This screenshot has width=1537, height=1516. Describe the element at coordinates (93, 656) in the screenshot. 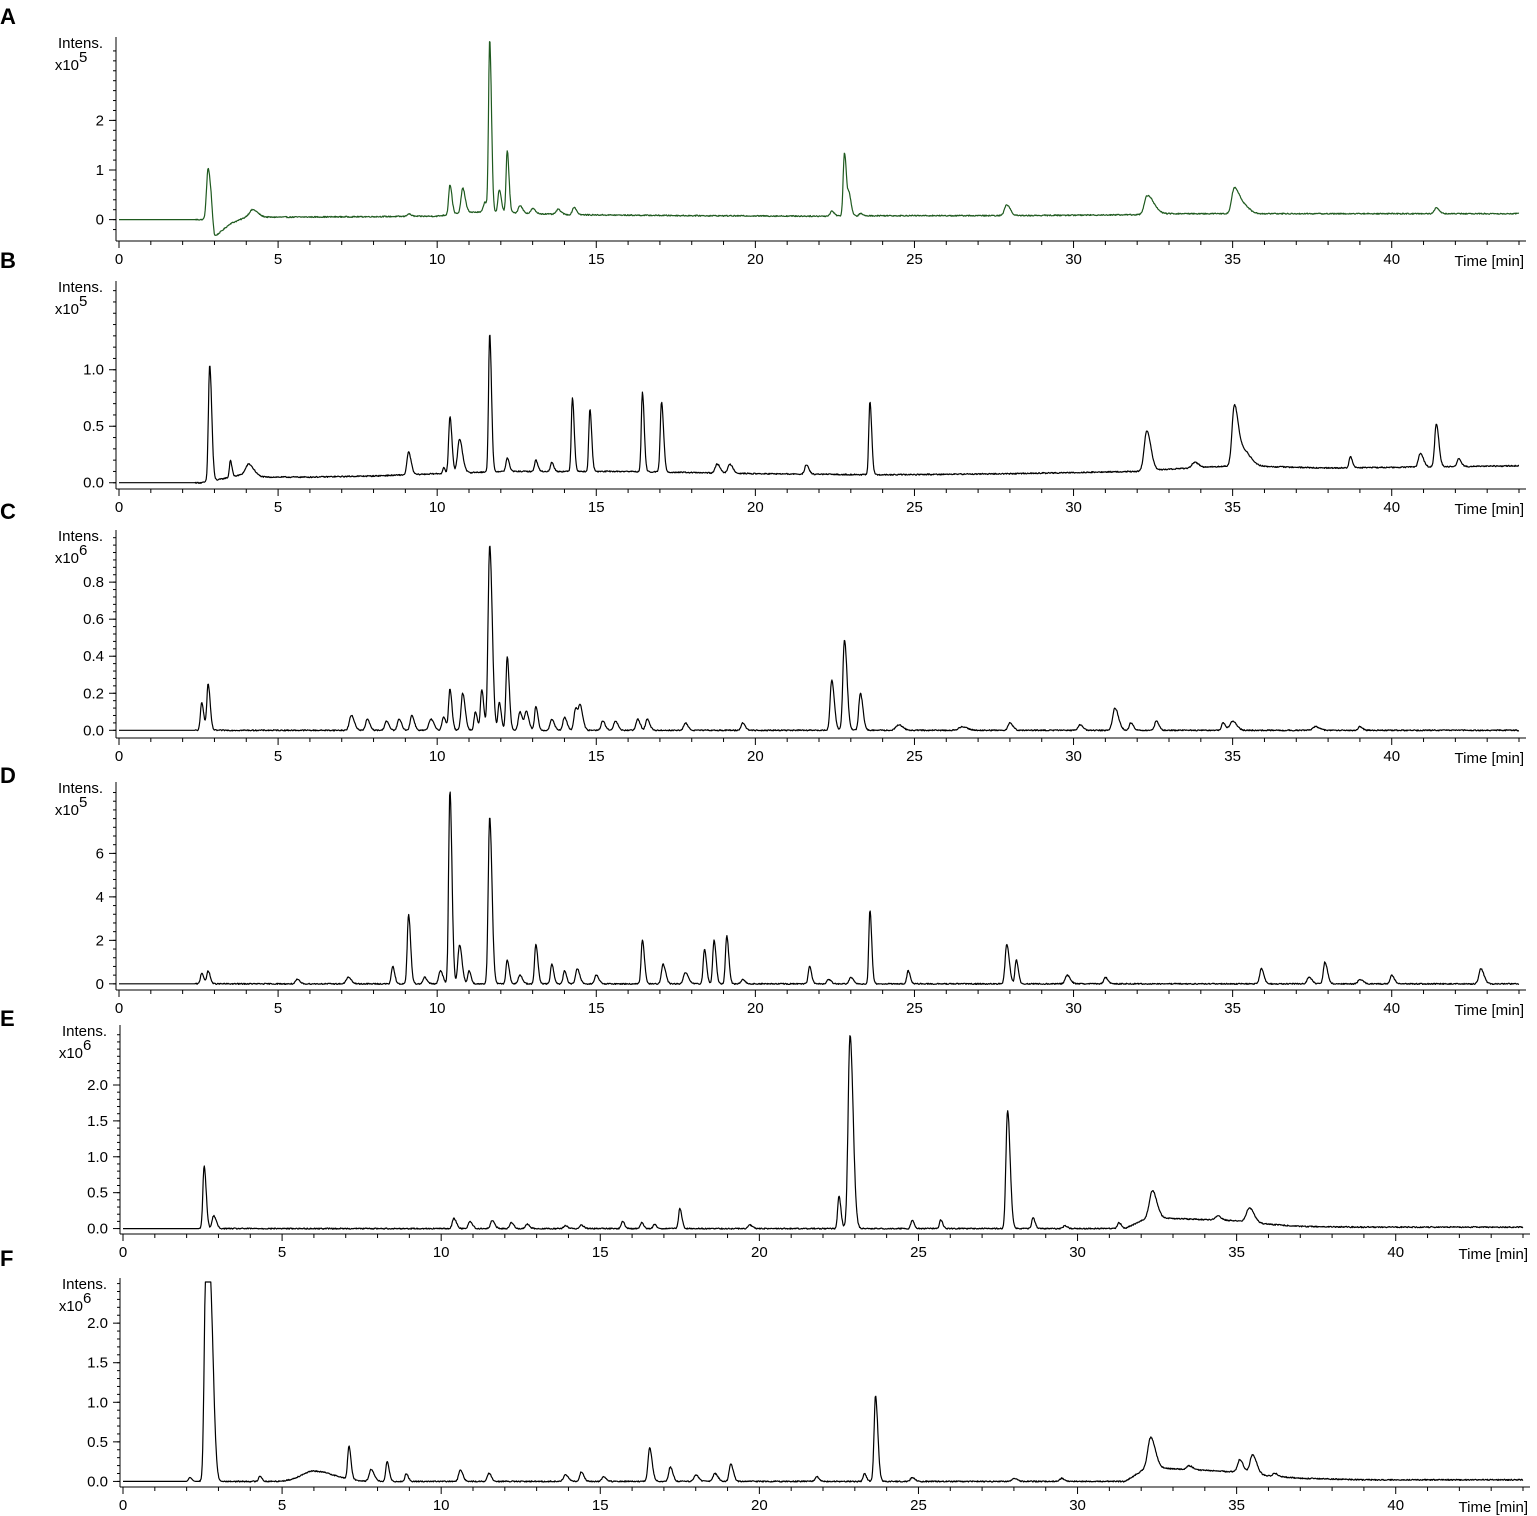

I see `y-tick-label: 0.4` at that location.